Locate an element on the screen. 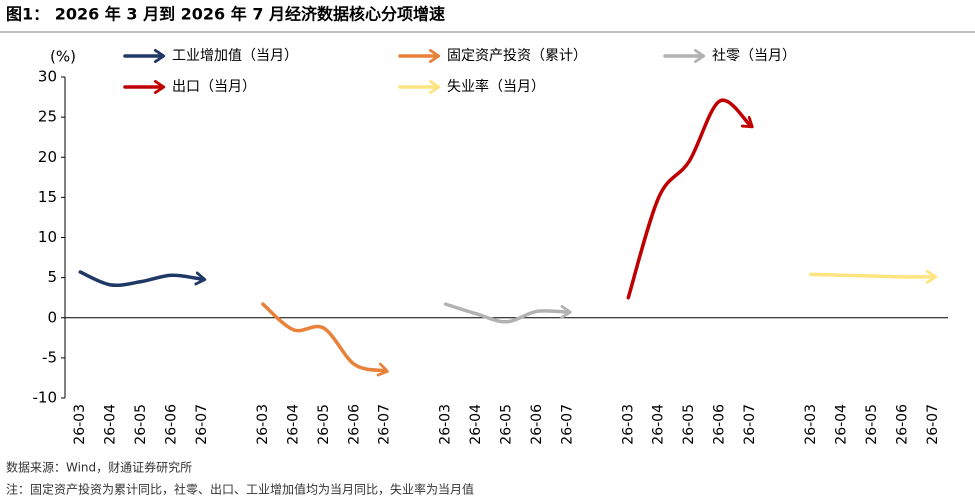 The image size is (975, 502). y-tick-label: 25 is located at coordinates (47, 117).